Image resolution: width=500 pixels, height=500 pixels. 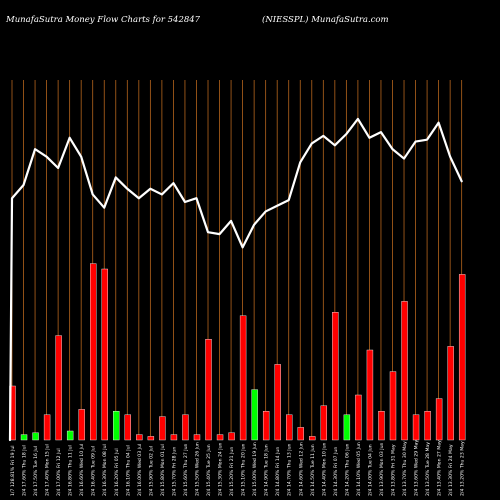 What do you see at coordinates (325, 20) in the screenshot?
I see `chart-source: (NIESSPL) MunafaSutra.com` at bounding box center [325, 20].